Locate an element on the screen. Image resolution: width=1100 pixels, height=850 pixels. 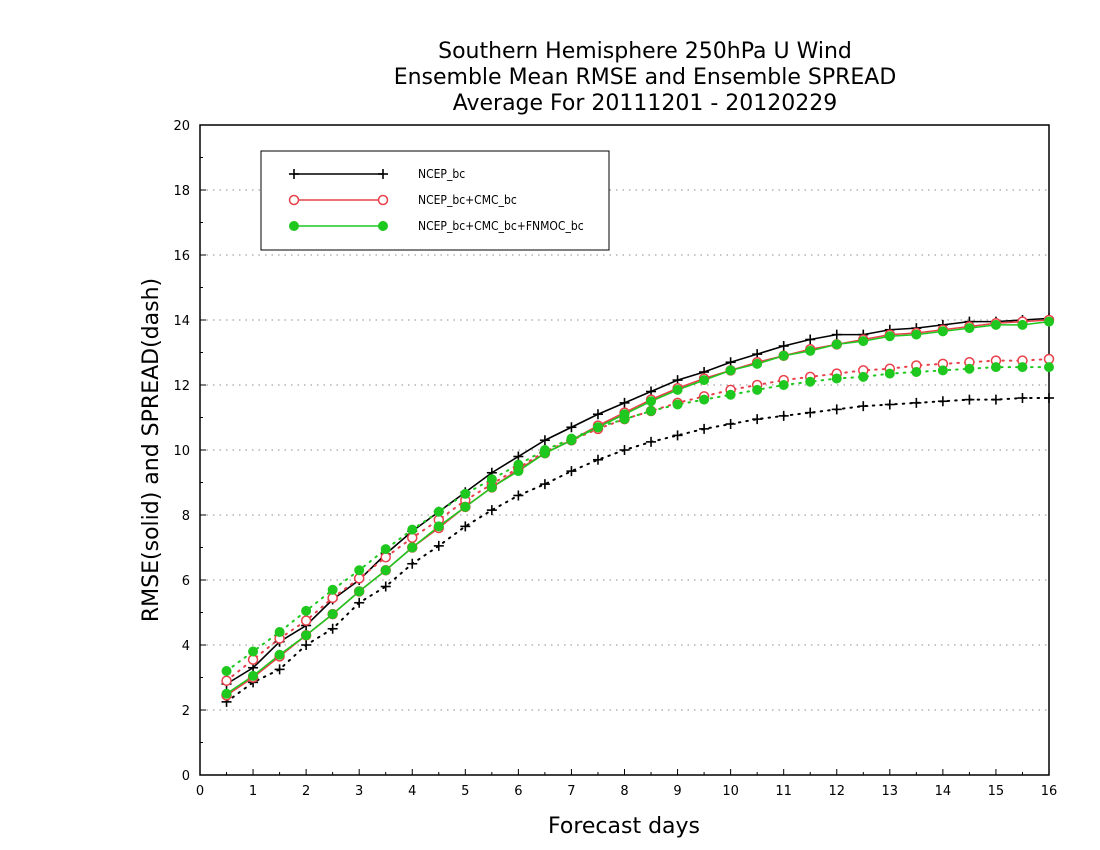
y-axis-label: RMSE(solid) and SPREAD(dash) is located at coordinates (151, 450).